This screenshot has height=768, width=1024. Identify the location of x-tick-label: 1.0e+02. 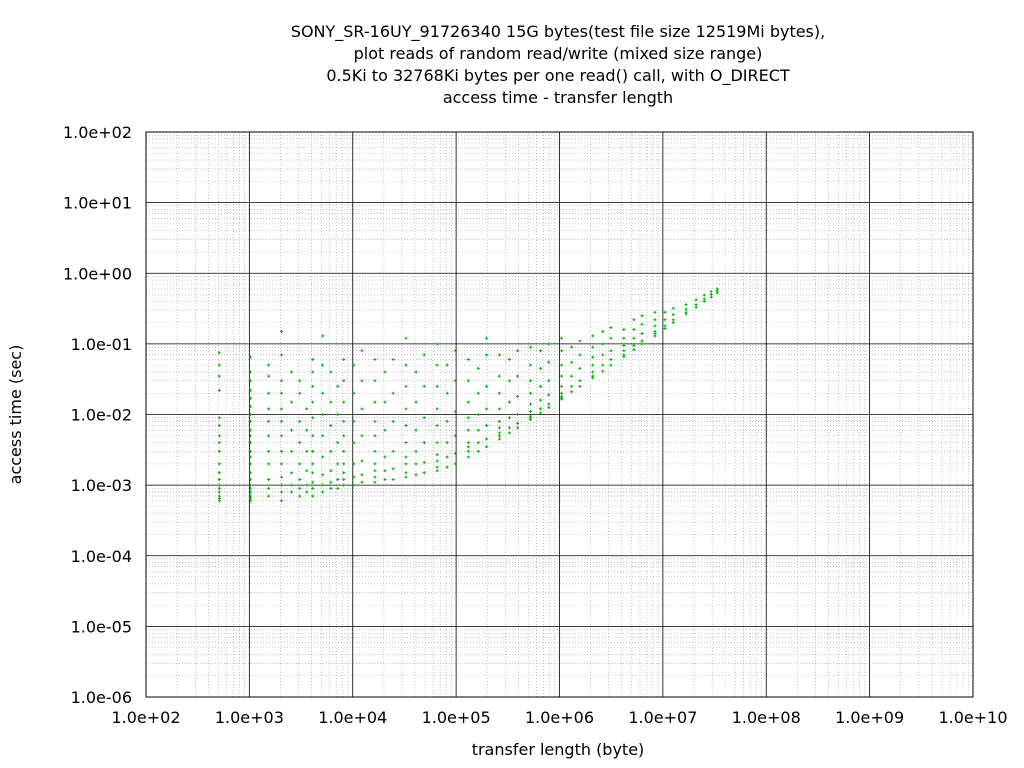
(145, 717).